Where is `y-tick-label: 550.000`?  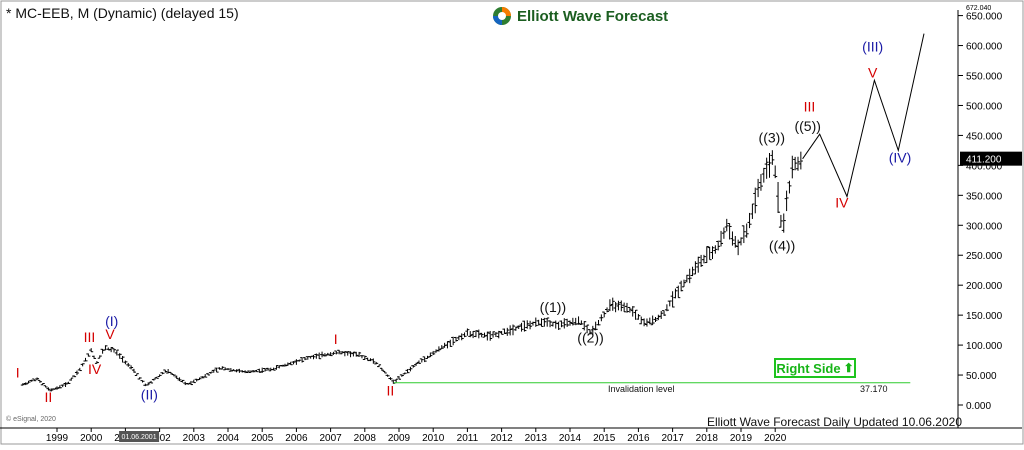 y-tick-label: 550.000 is located at coordinates (984, 77).